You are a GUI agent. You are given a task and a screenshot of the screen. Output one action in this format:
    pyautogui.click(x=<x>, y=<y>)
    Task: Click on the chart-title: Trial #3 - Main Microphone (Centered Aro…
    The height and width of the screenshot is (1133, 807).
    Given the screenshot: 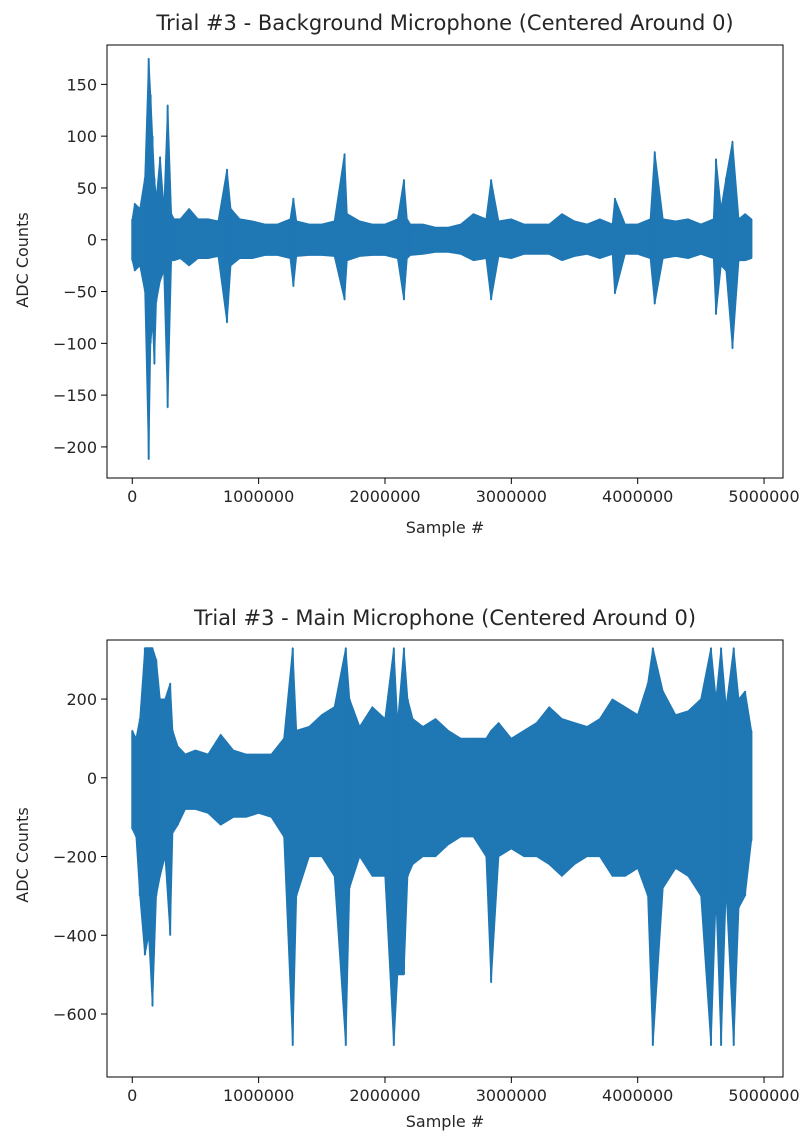 What is the action you would take?
    pyautogui.click(x=444, y=618)
    